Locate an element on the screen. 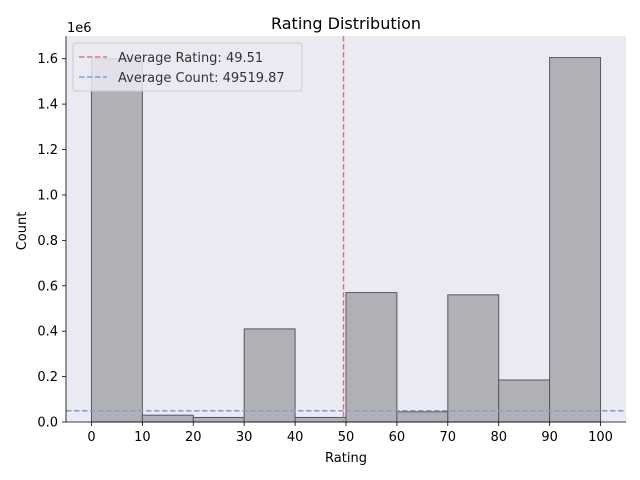 This screenshot has height=480, width=640. y-tick-label: 0.4 is located at coordinates (47, 332).